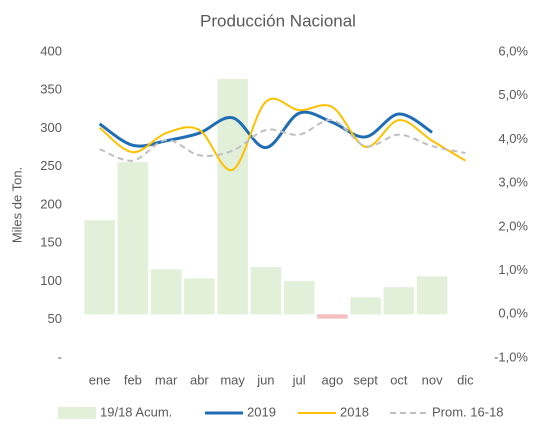  I want to click on y-tick-label: 250, so click(51, 165).